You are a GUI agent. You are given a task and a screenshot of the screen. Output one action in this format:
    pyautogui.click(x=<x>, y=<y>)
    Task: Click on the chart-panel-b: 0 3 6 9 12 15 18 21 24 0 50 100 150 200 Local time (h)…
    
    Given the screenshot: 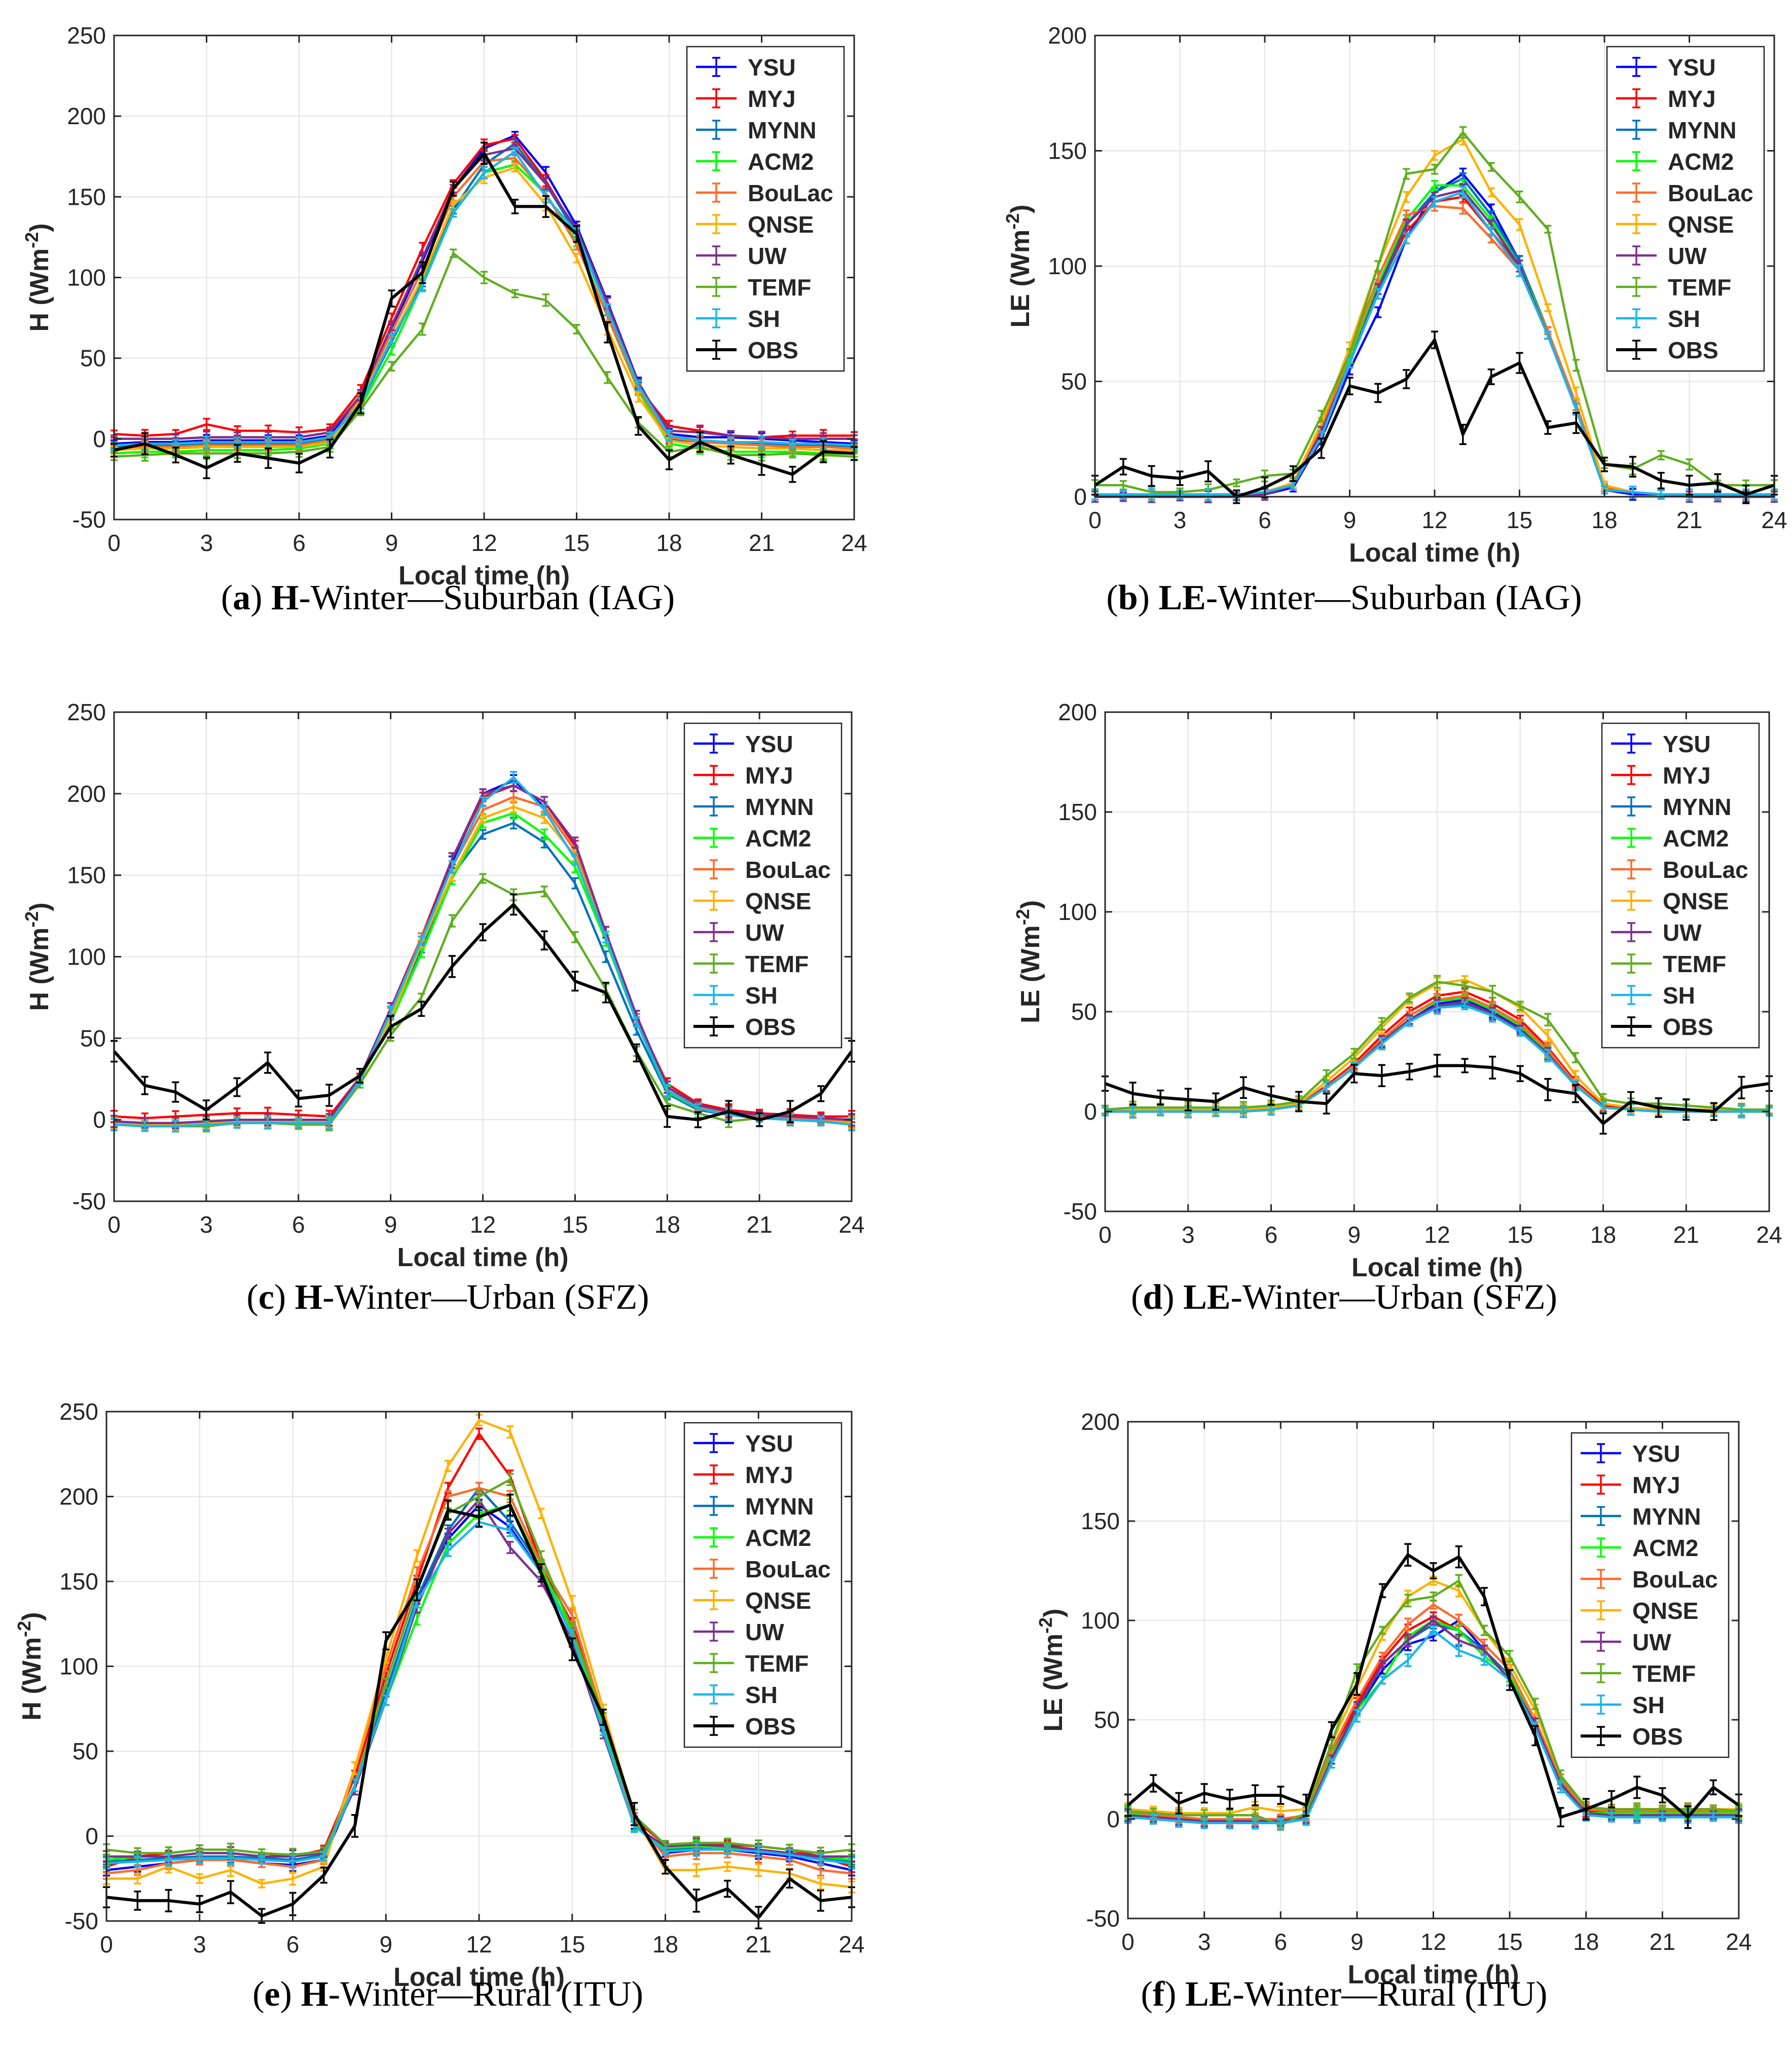 What is the action you would take?
    pyautogui.click(x=1394, y=295)
    